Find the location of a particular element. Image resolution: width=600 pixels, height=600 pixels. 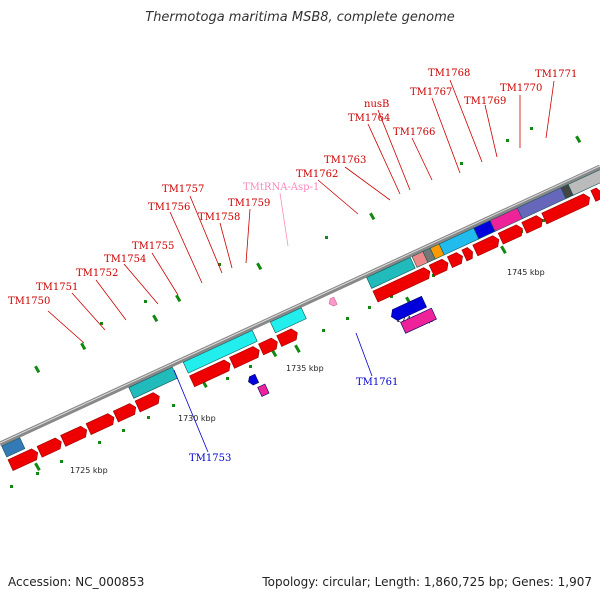

scale-label: 1730 kbp is located at coordinates (197, 418).